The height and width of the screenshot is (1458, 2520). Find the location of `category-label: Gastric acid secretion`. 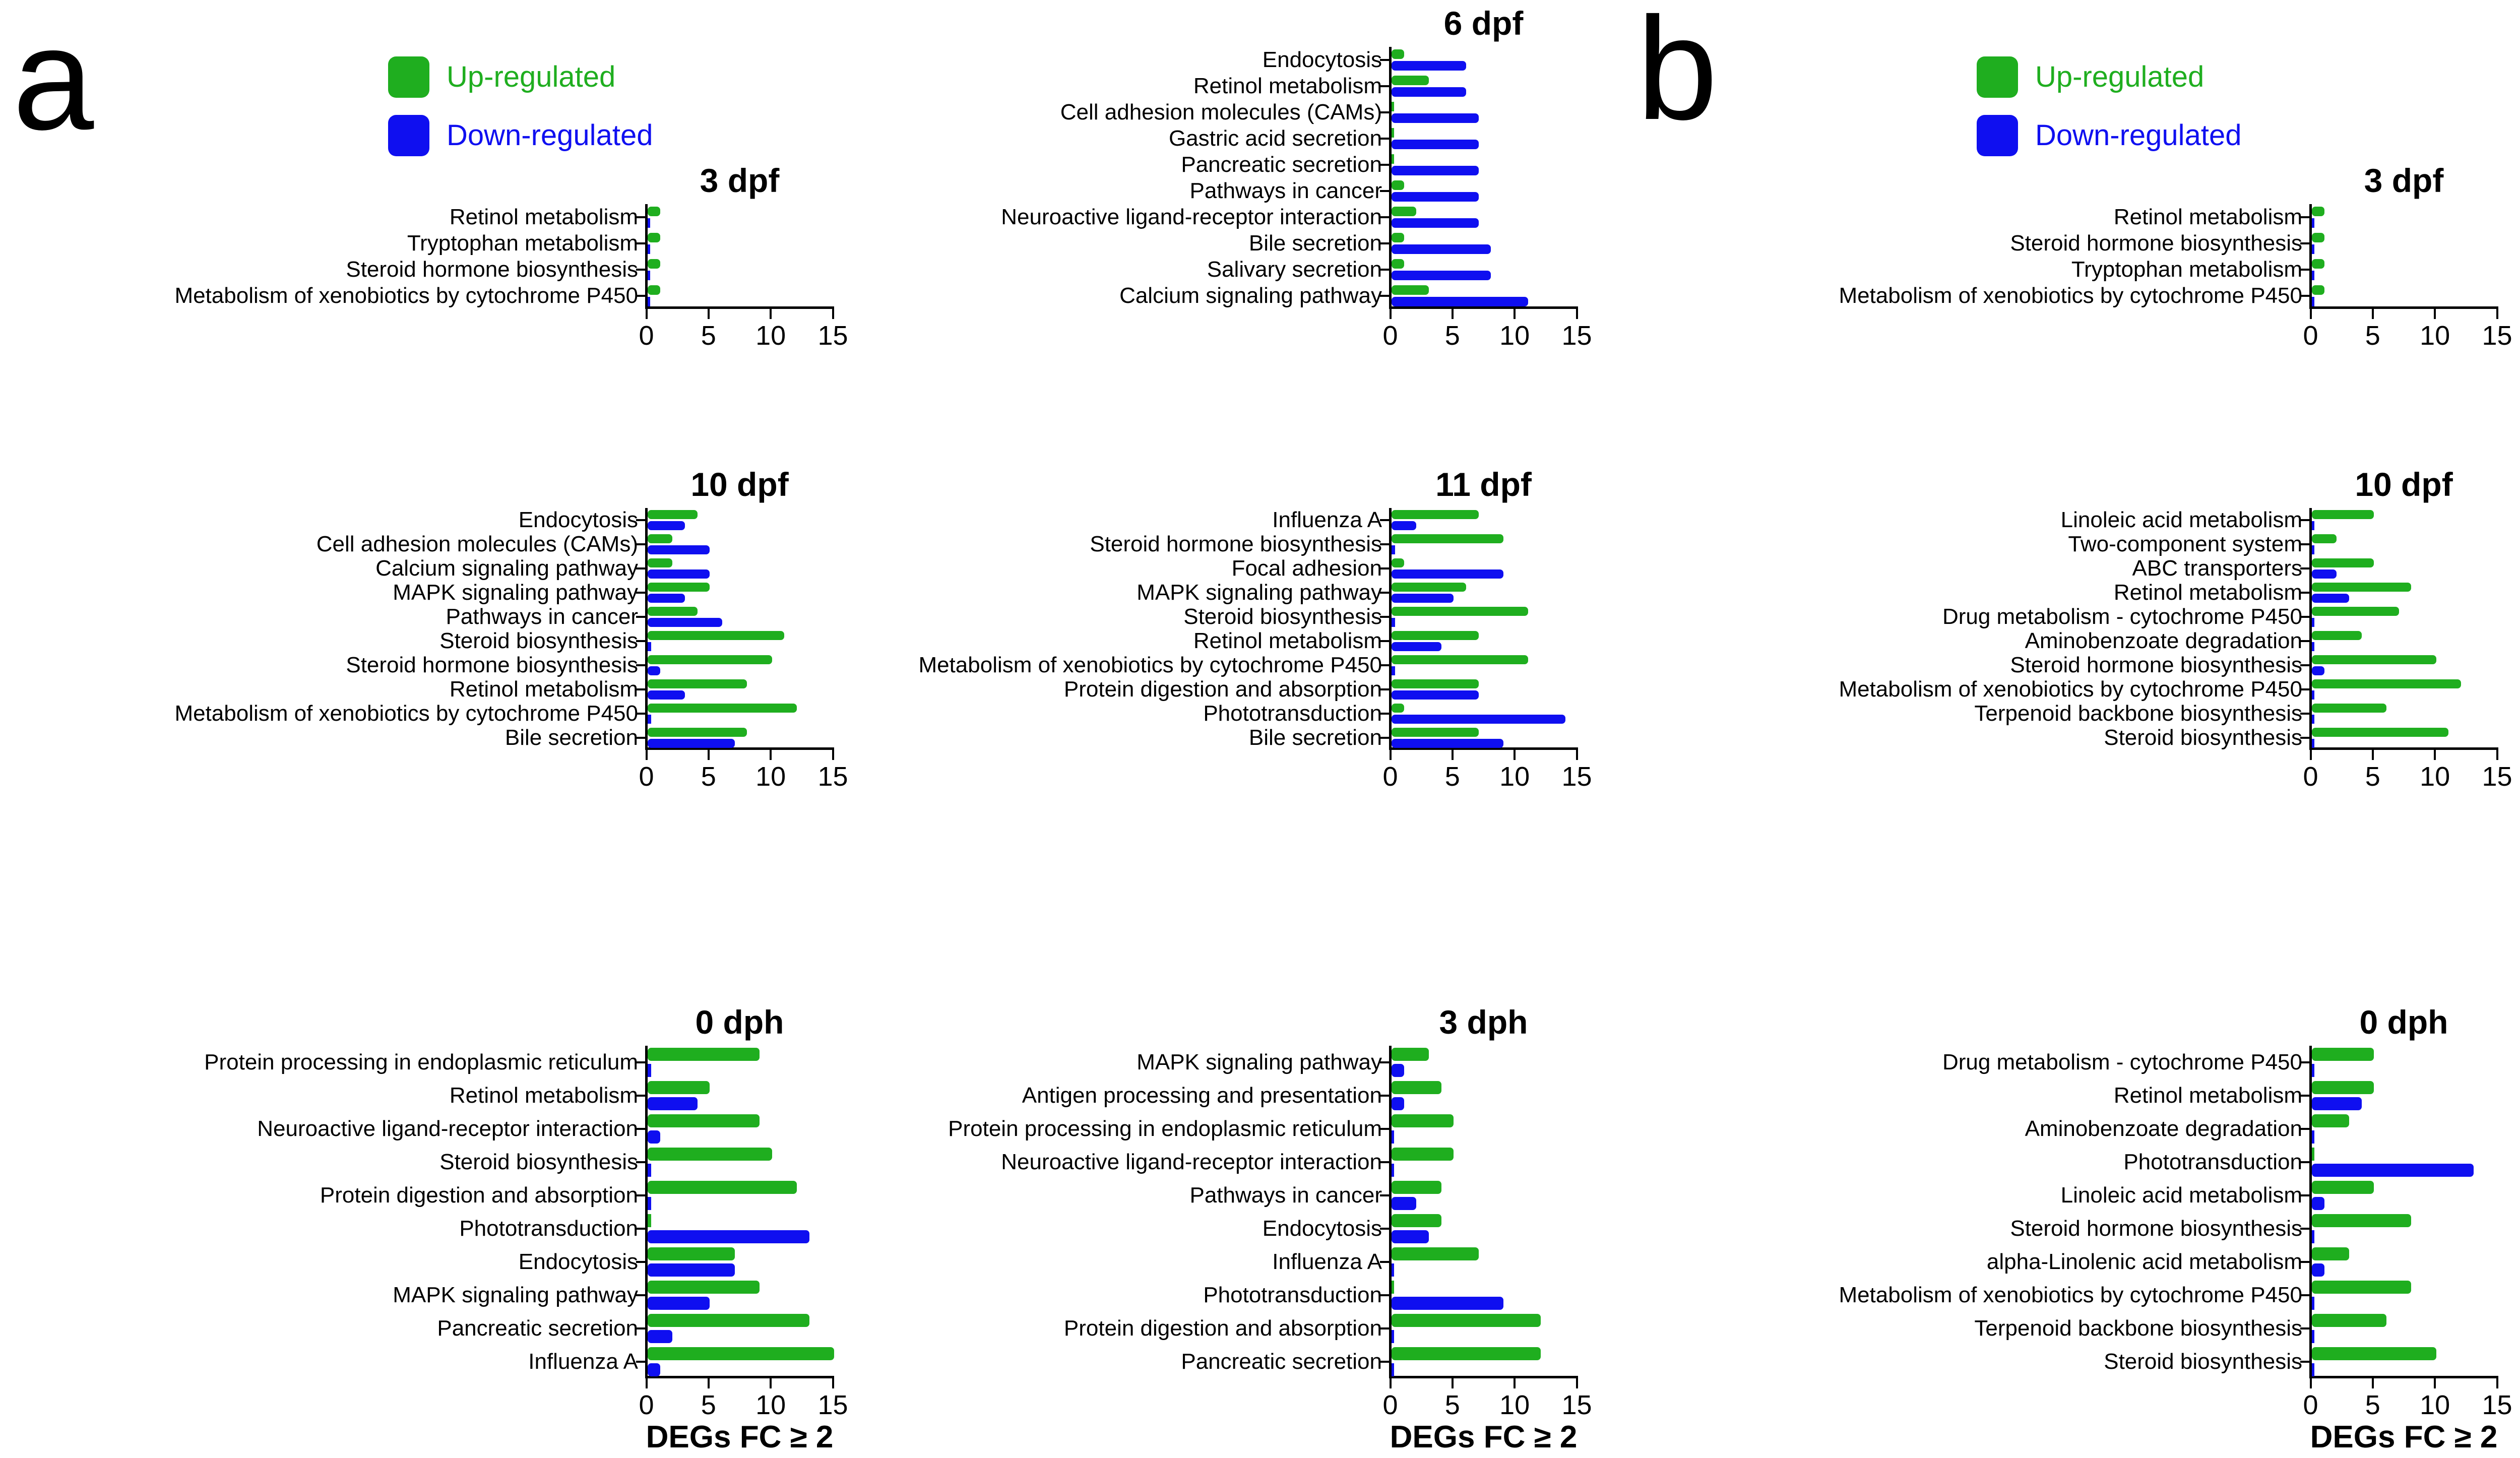

category-label: Gastric acid secretion is located at coordinates (1275, 138).